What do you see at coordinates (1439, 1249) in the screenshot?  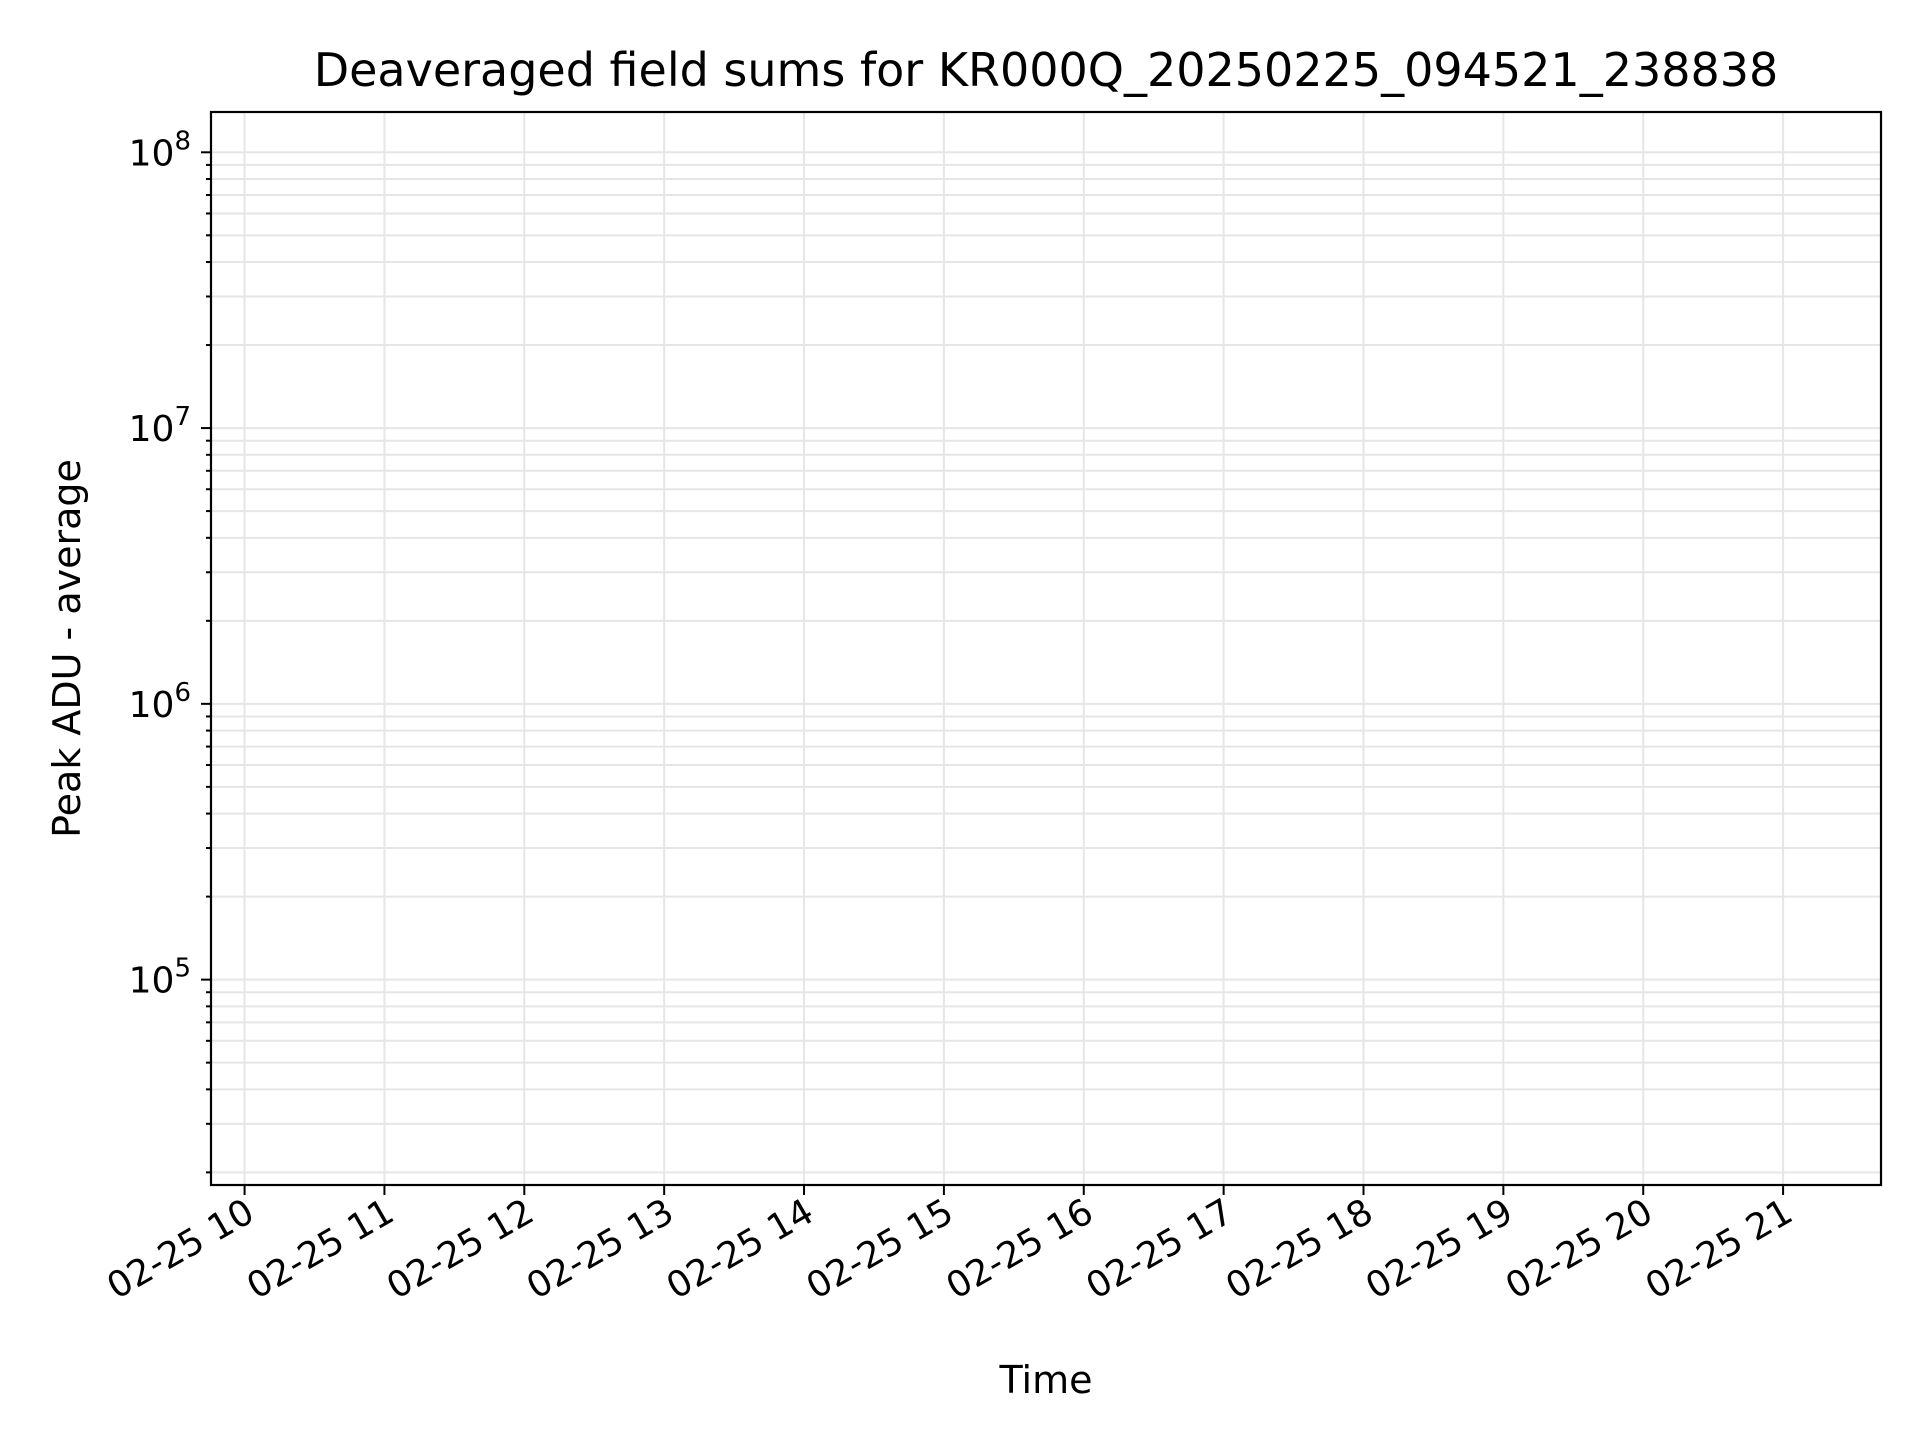 I see `x-tick-label: 02-25 19` at bounding box center [1439, 1249].